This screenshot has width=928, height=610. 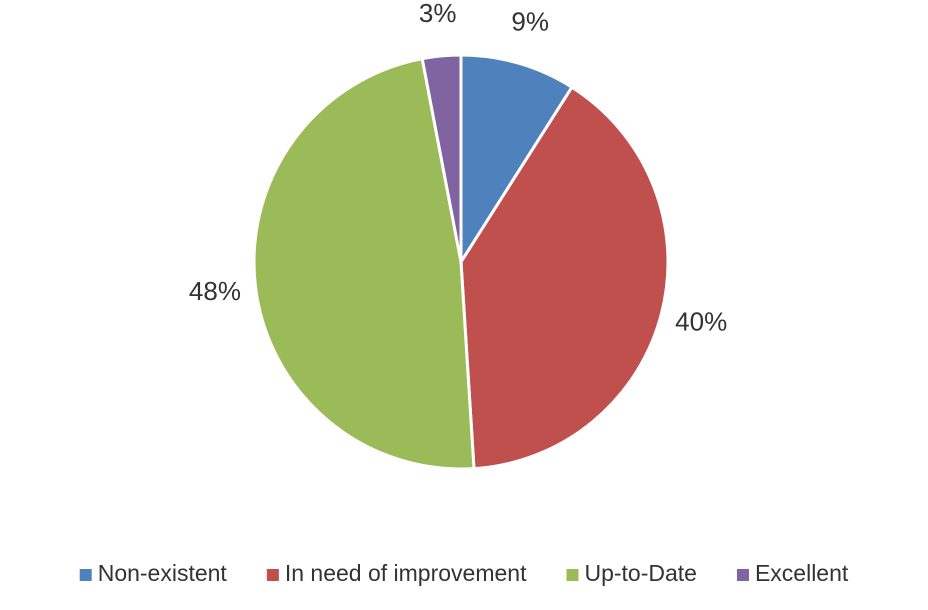 What do you see at coordinates (438, 14) in the screenshot?
I see `data-label: 3%` at bounding box center [438, 14].